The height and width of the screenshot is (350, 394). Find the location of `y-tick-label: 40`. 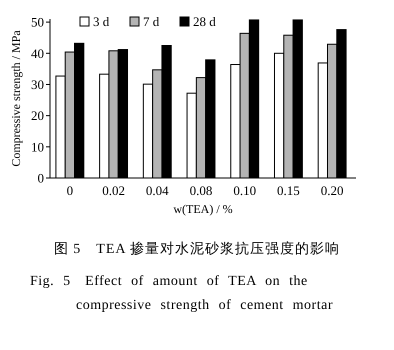

y-tick-label: 40 is located at coordinates (37, 53).